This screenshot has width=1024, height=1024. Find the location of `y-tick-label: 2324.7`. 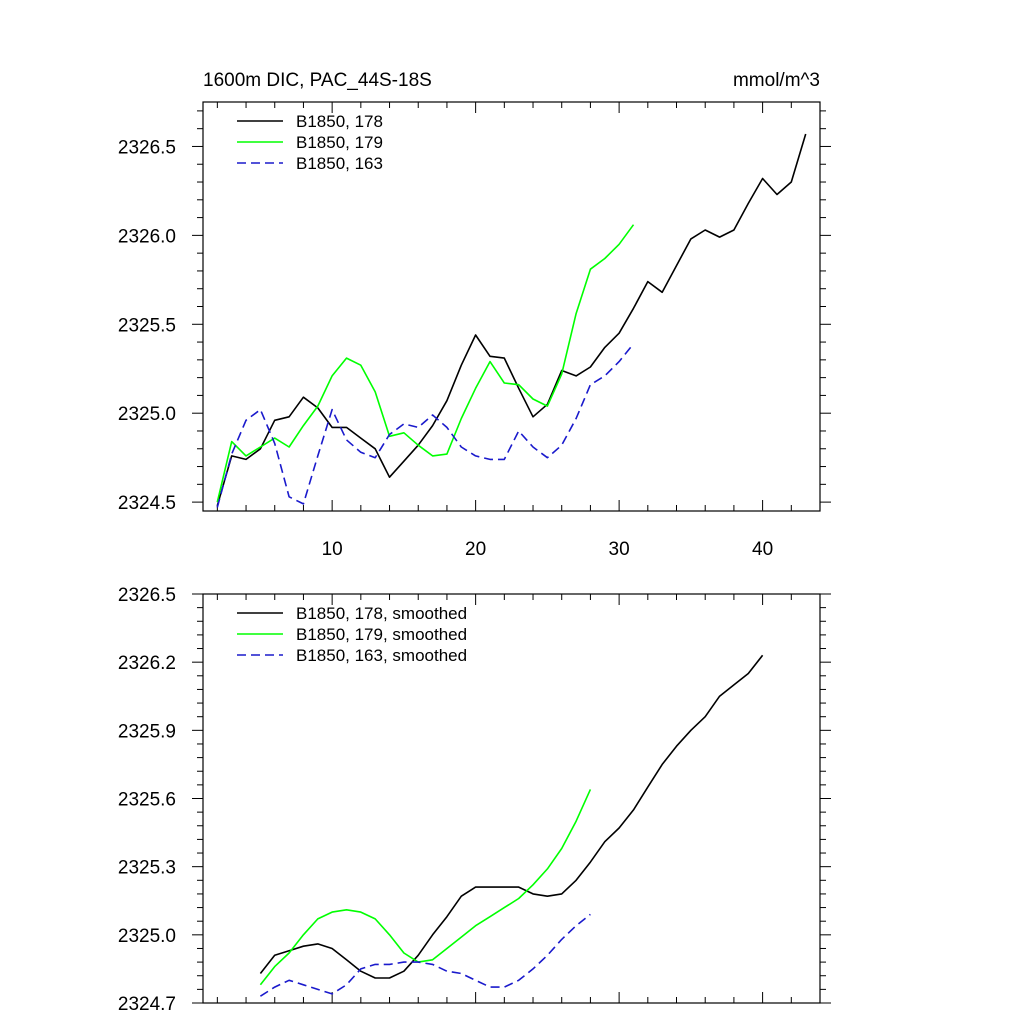

y-tick-label: 2324.7 is located at coordinates (147, 1004).